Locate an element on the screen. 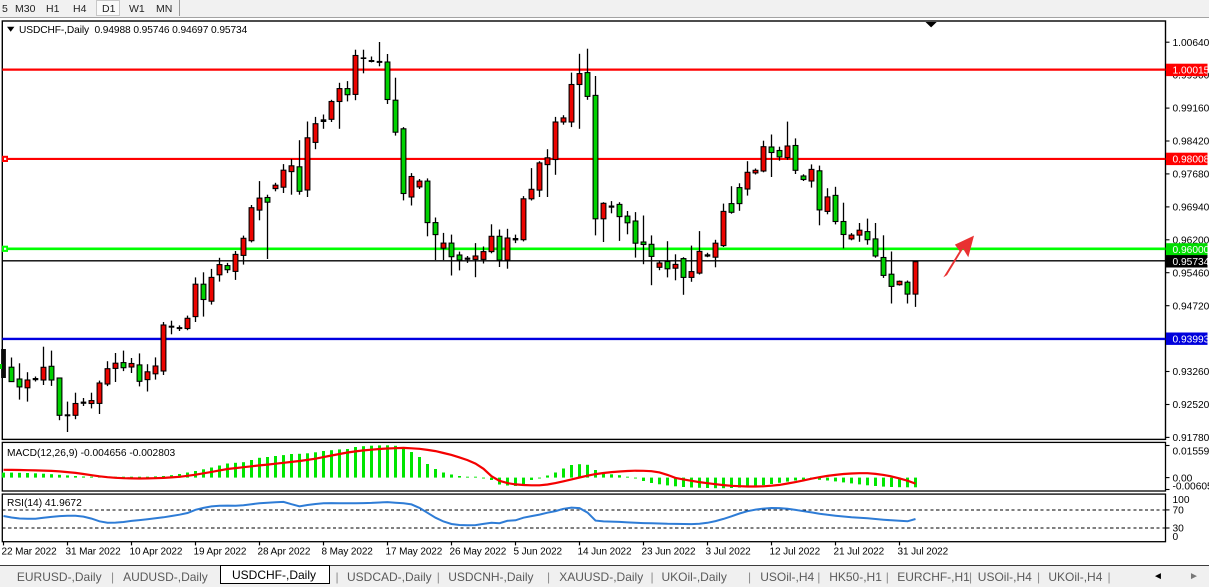 This screenshot has width=1209, height=587. svg-text: 0.98420 is located at coordinates (1191, 142).